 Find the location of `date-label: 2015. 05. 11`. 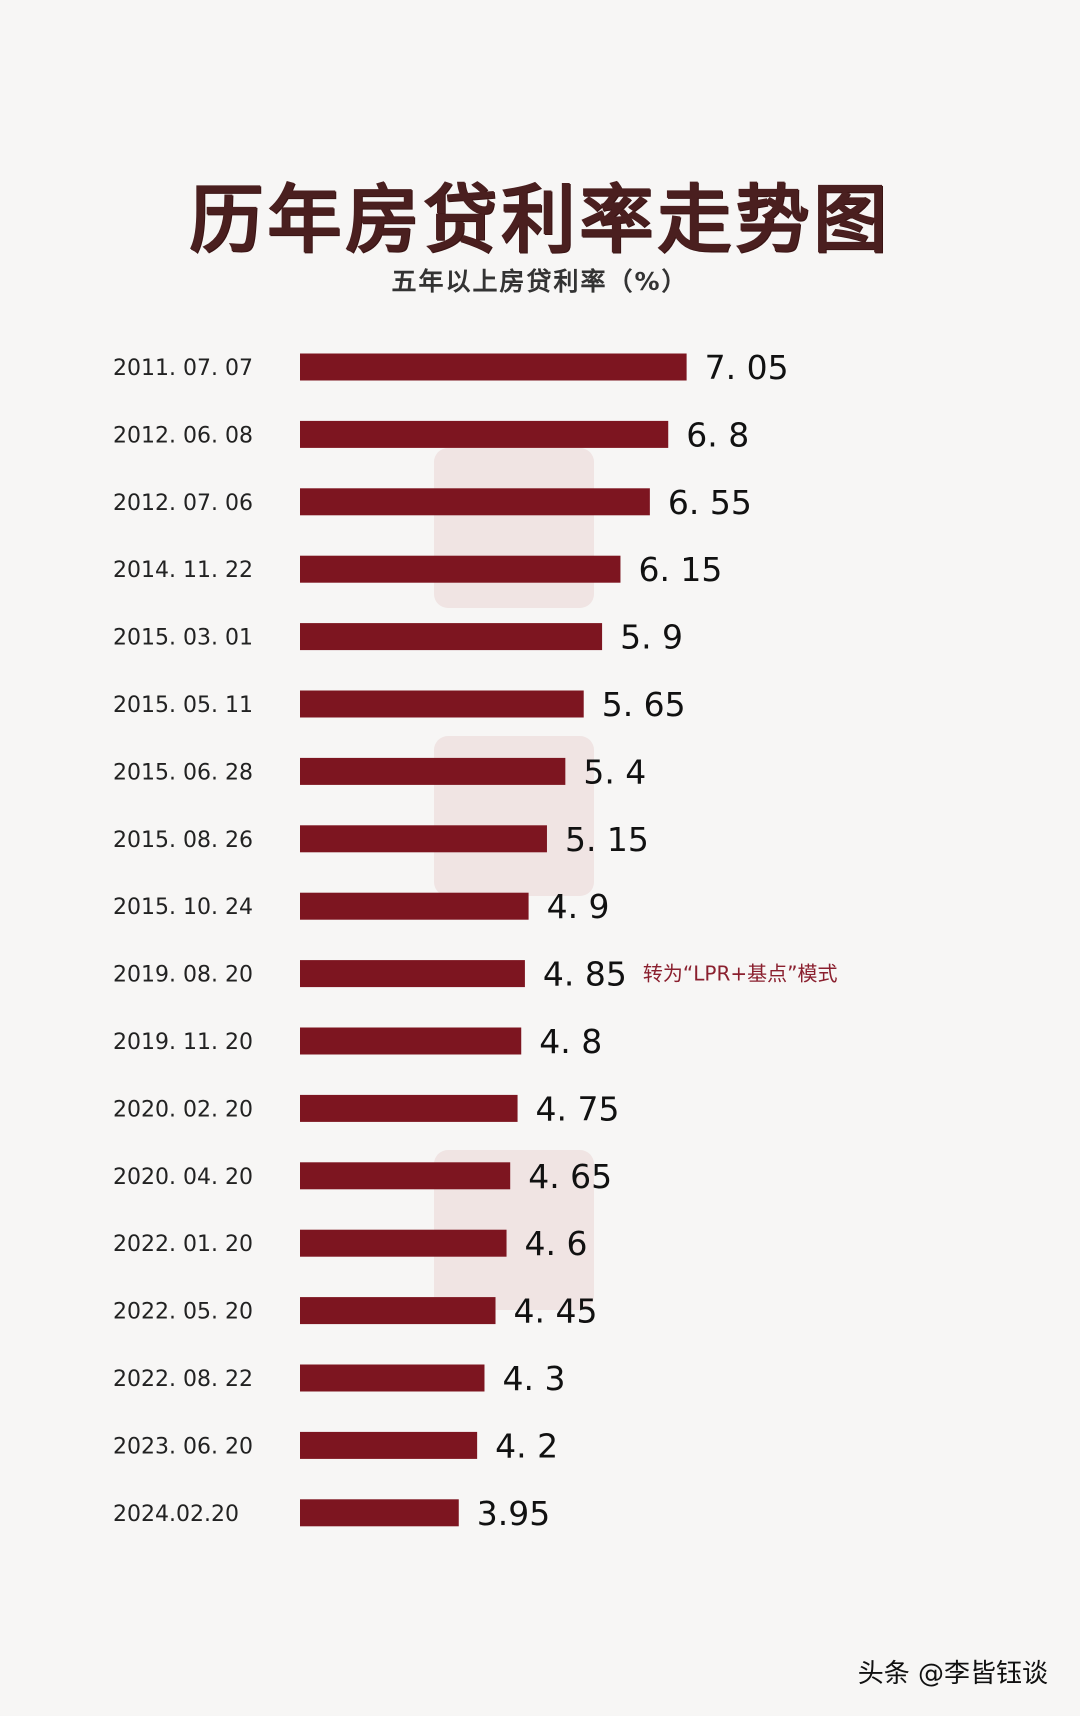

date-label: 2015. 05. 11 is located at coordinates (183, 705).